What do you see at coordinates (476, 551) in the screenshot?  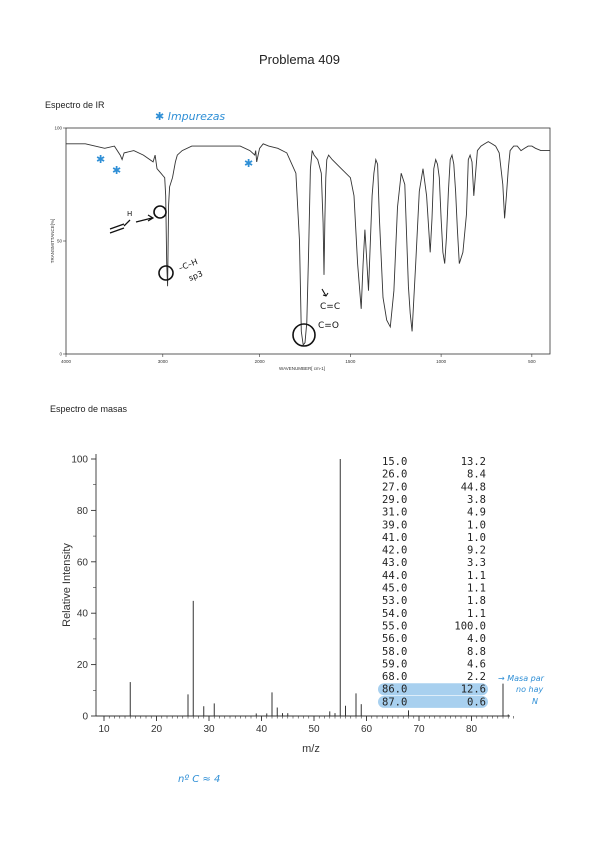 I see `ms-table-intensity: 9.2` at bounding box center [476, 551].